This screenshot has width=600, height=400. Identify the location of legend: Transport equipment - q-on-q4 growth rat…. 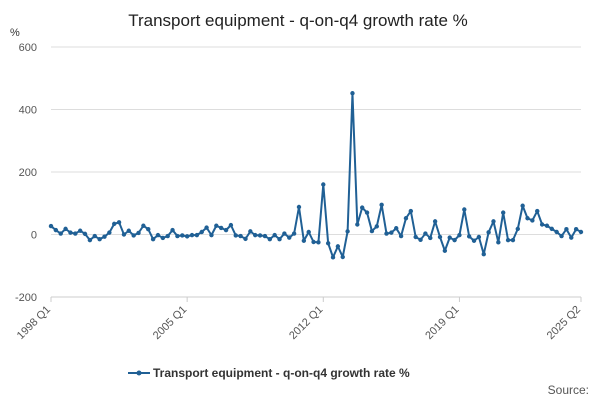
(269, 373).